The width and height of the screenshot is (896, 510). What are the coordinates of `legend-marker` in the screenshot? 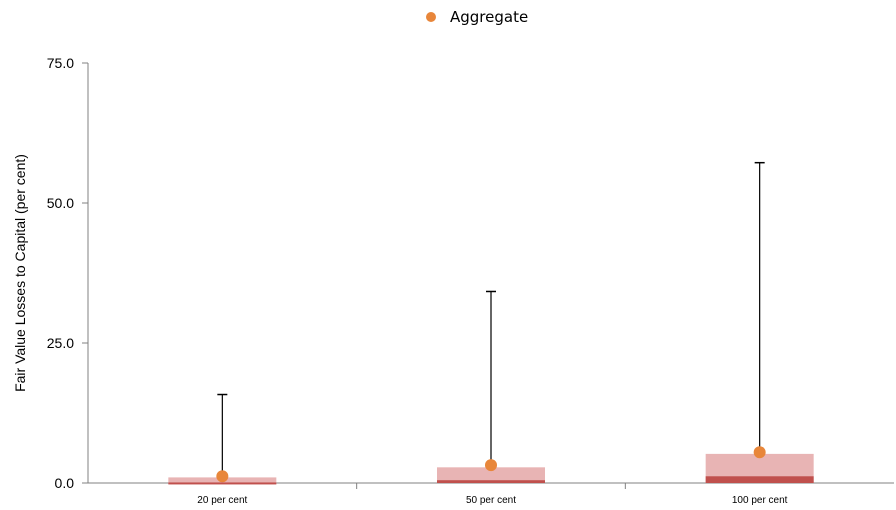 It's located at (431, 17).